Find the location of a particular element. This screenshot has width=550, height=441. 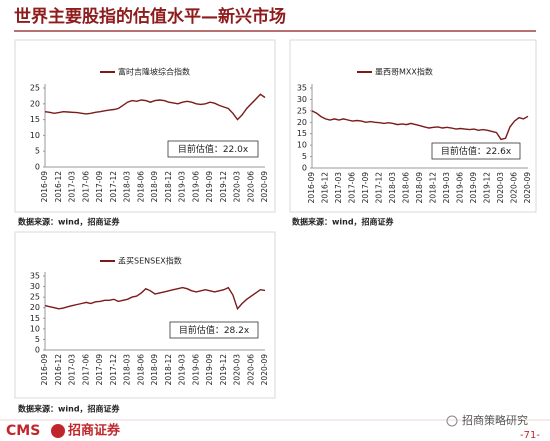

logo-icon is located at coordinates (58, 431).